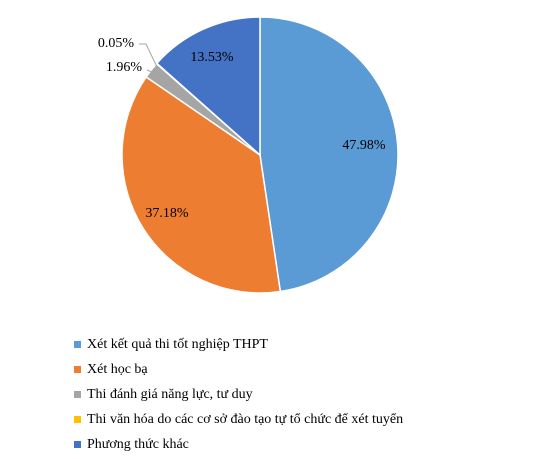  Describe the element at coordinates (304, 444) in the screenshot. I see `legend-item-khac: Phương thức khác` at that location.